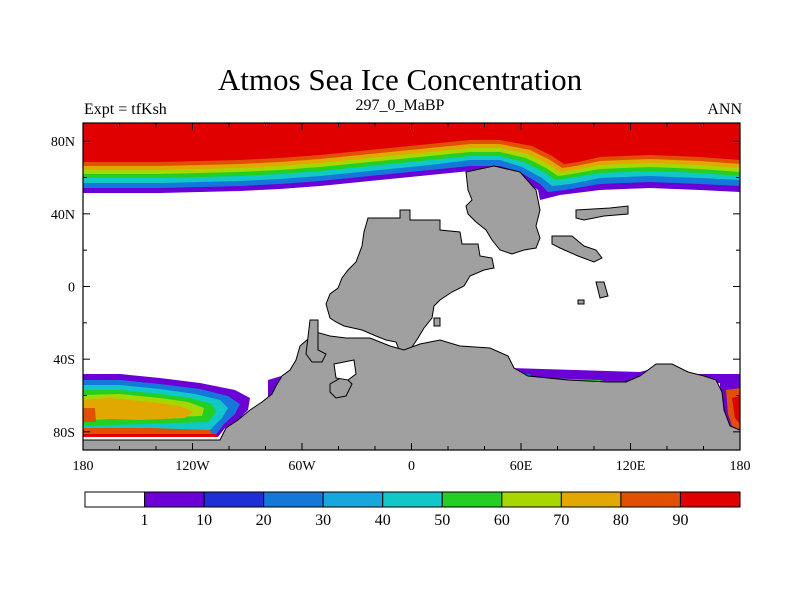 The height and width of the screenshot is (600, 800). What do you see at coordinates (71, 288) in the screenshot?
I see `y-tick-label: 0` at bounding box center [71, 288].